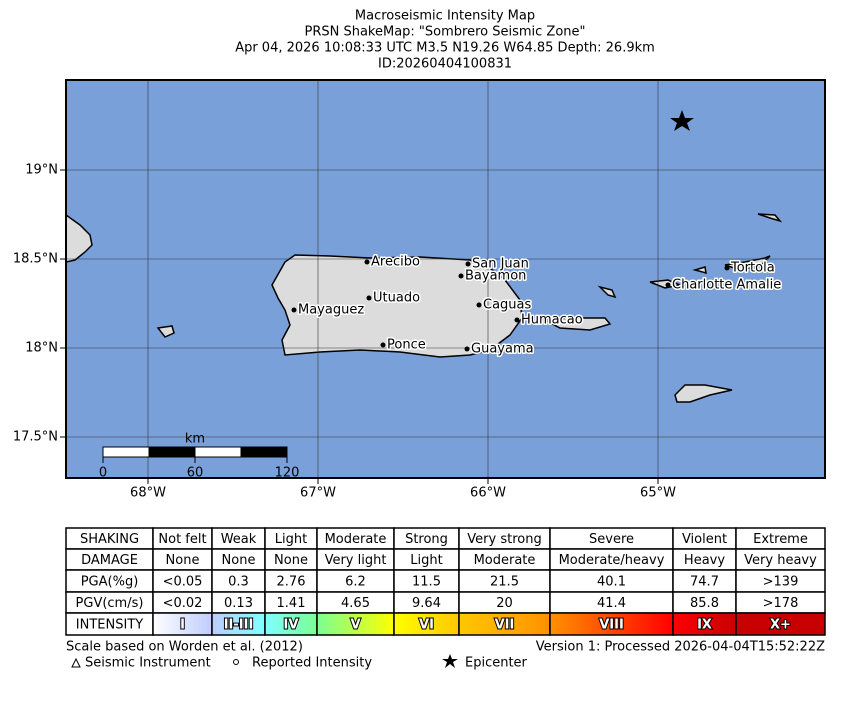  I want to click on city-label: Guayama, so click(502, 349).